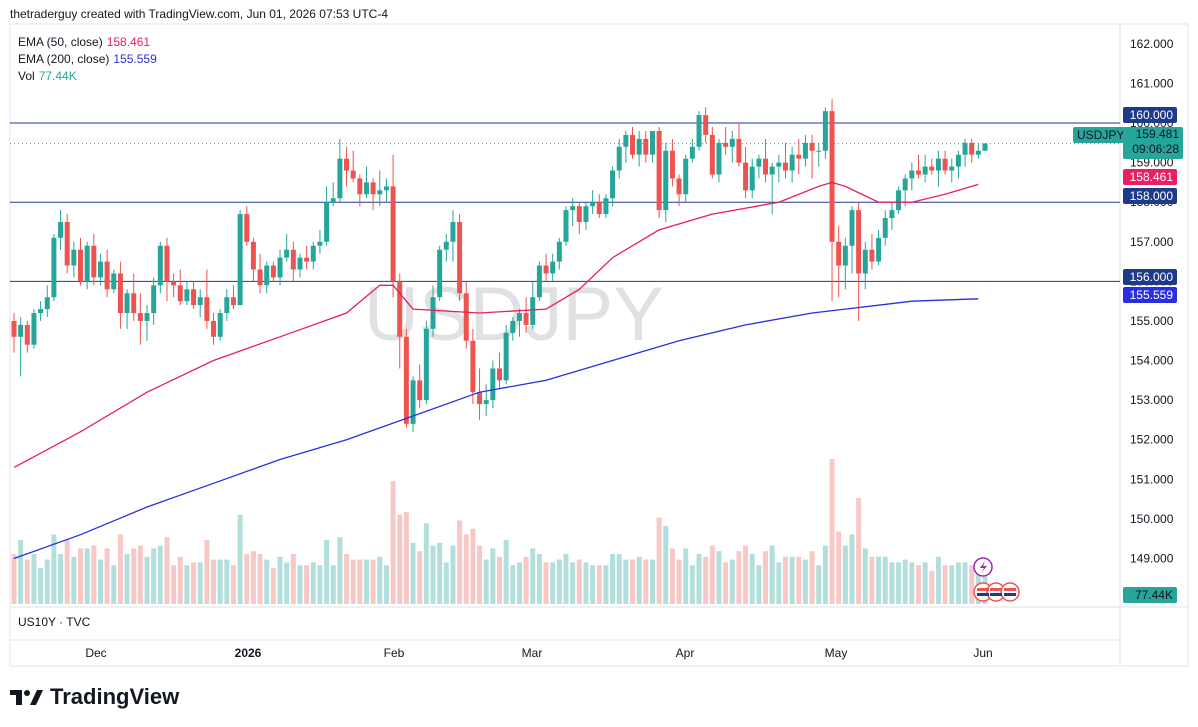  Describe the element at coordinates (1150, 177) in the screenshot. I see `ema50-tag: 158.461` at that location.